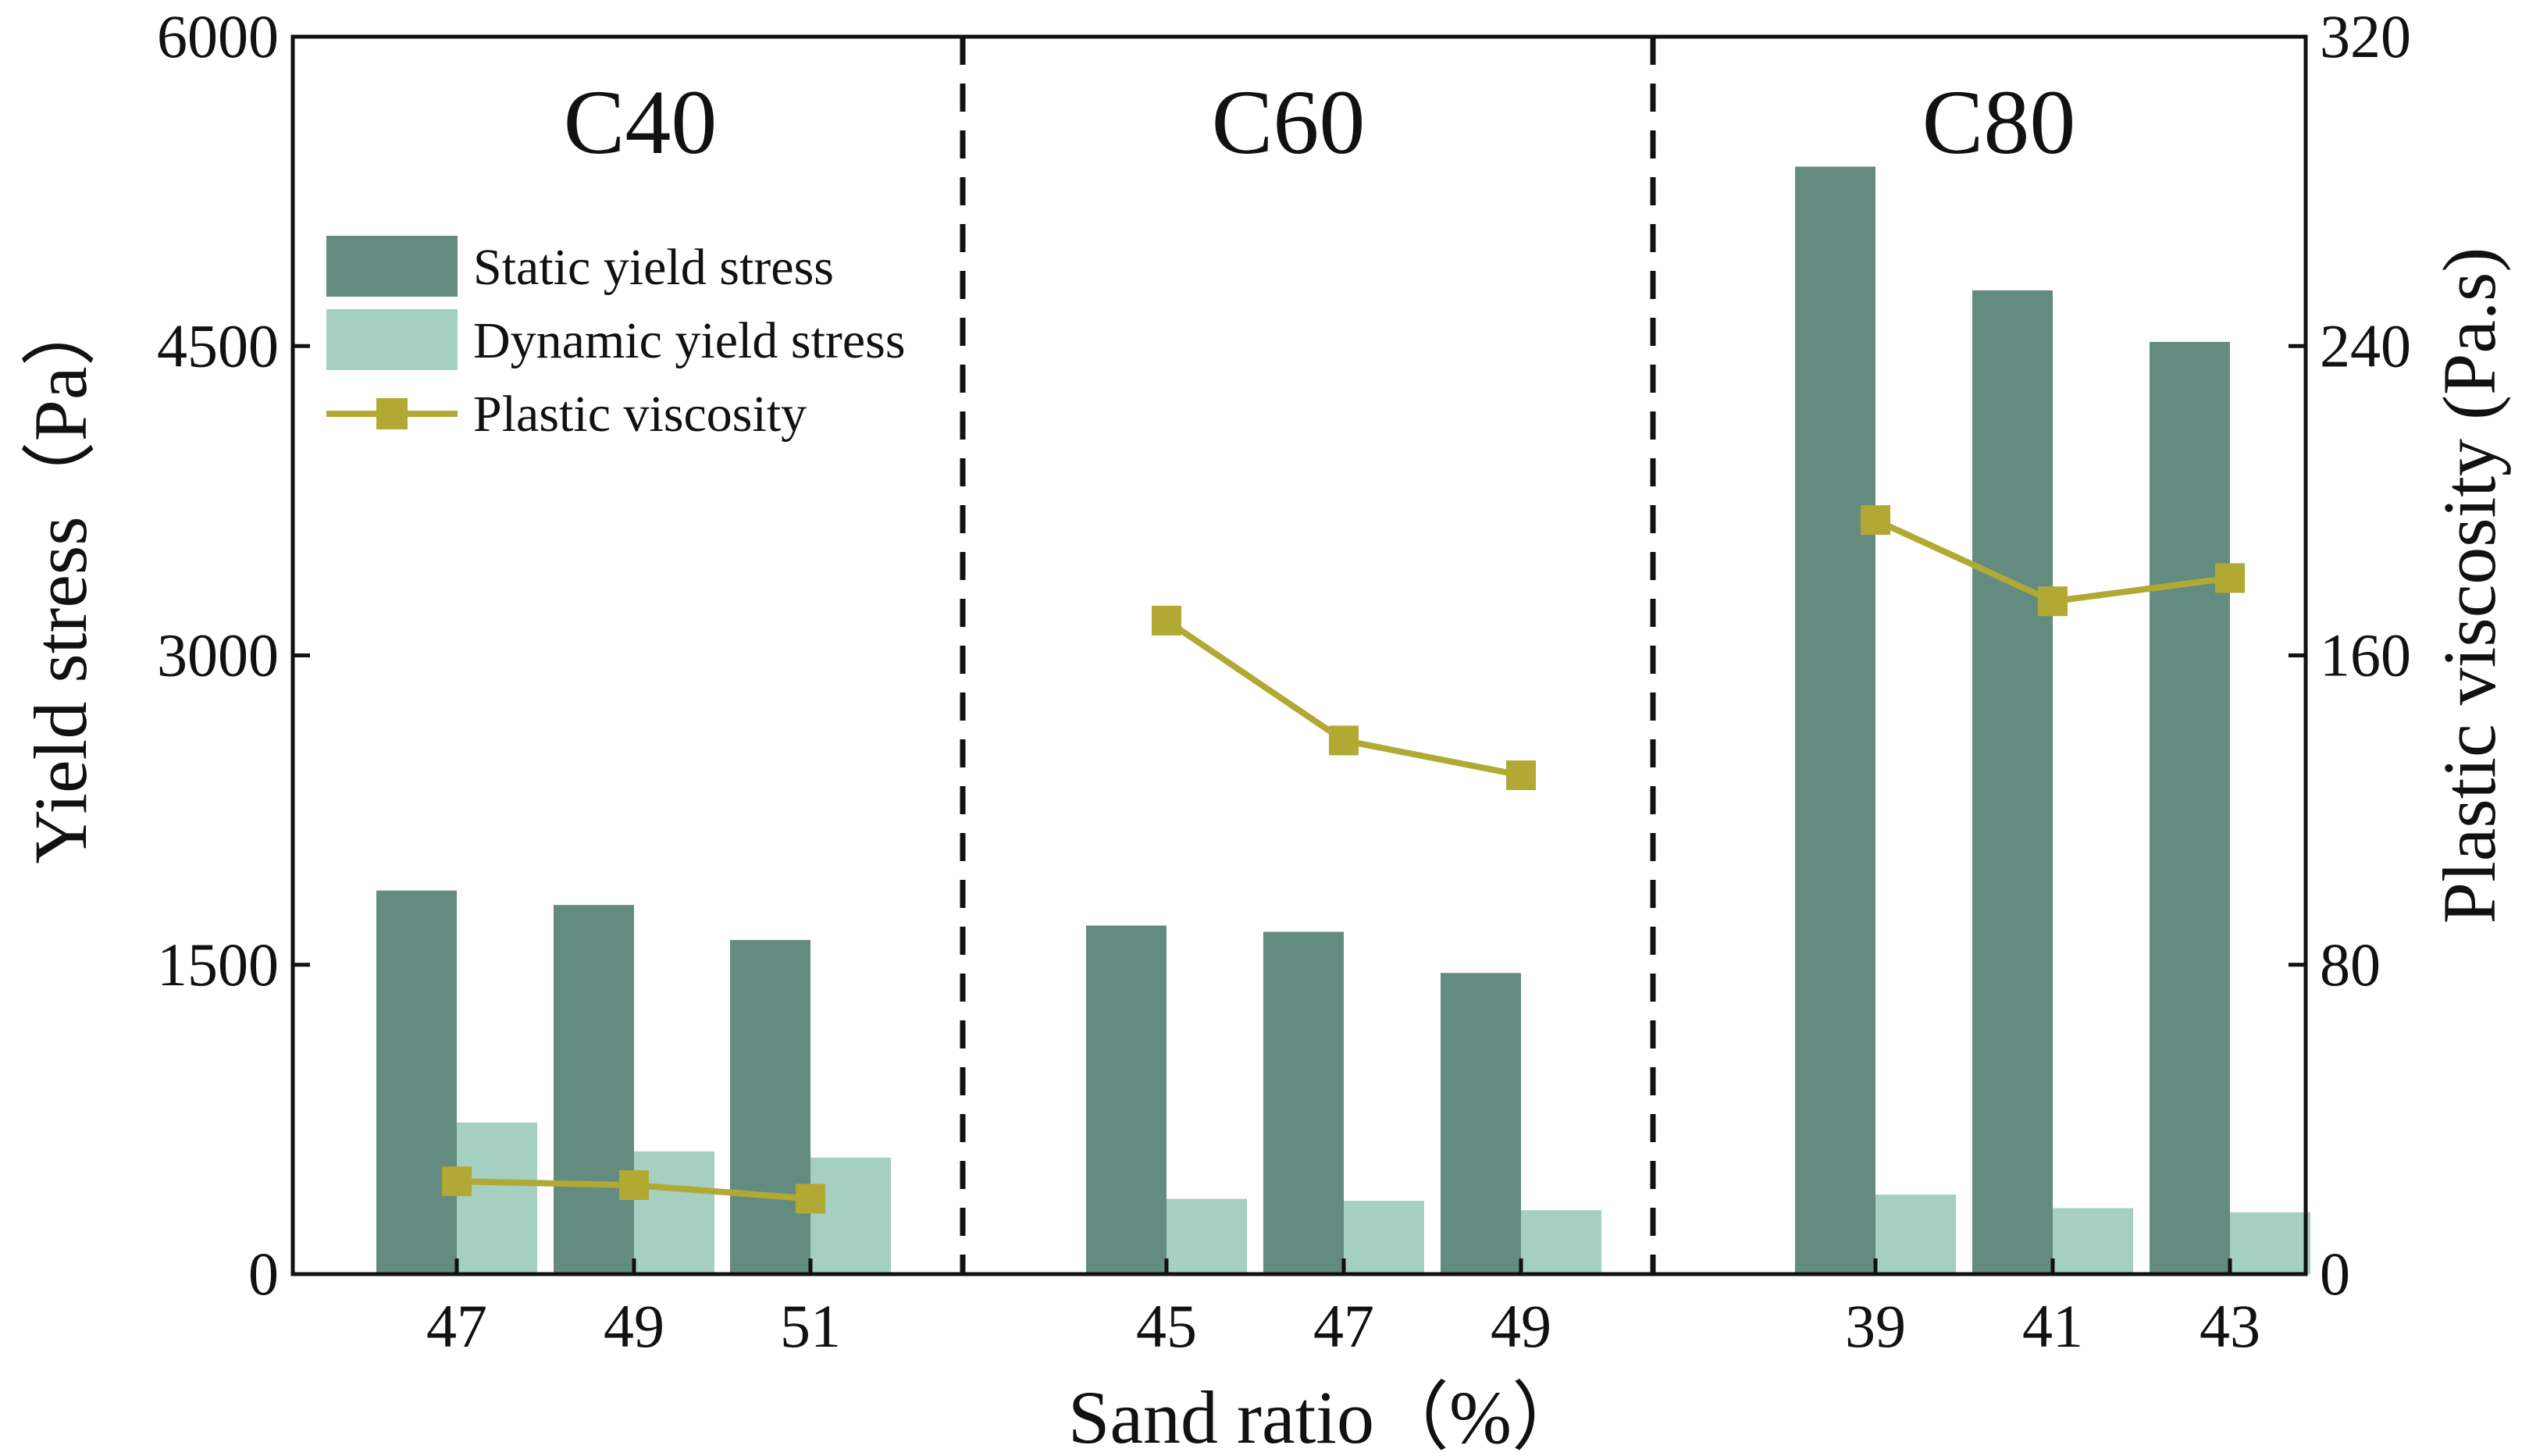 Image resolution: width=2529 pixels, height=1456 pixels. What do you see at coordinates (1521, 1326) in the screenshot?
I see `x-tick-label-6: 49` at bounding box center [1521, 1326].